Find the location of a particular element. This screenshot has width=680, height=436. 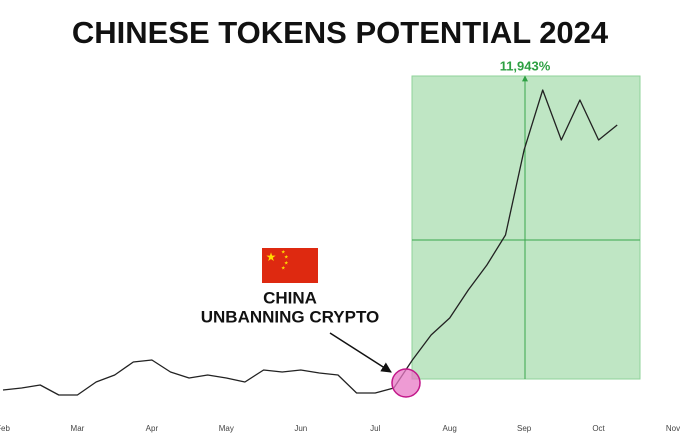

china-flag: ★ ★ ★ ★ ★ is located at coordinates (290, 265).